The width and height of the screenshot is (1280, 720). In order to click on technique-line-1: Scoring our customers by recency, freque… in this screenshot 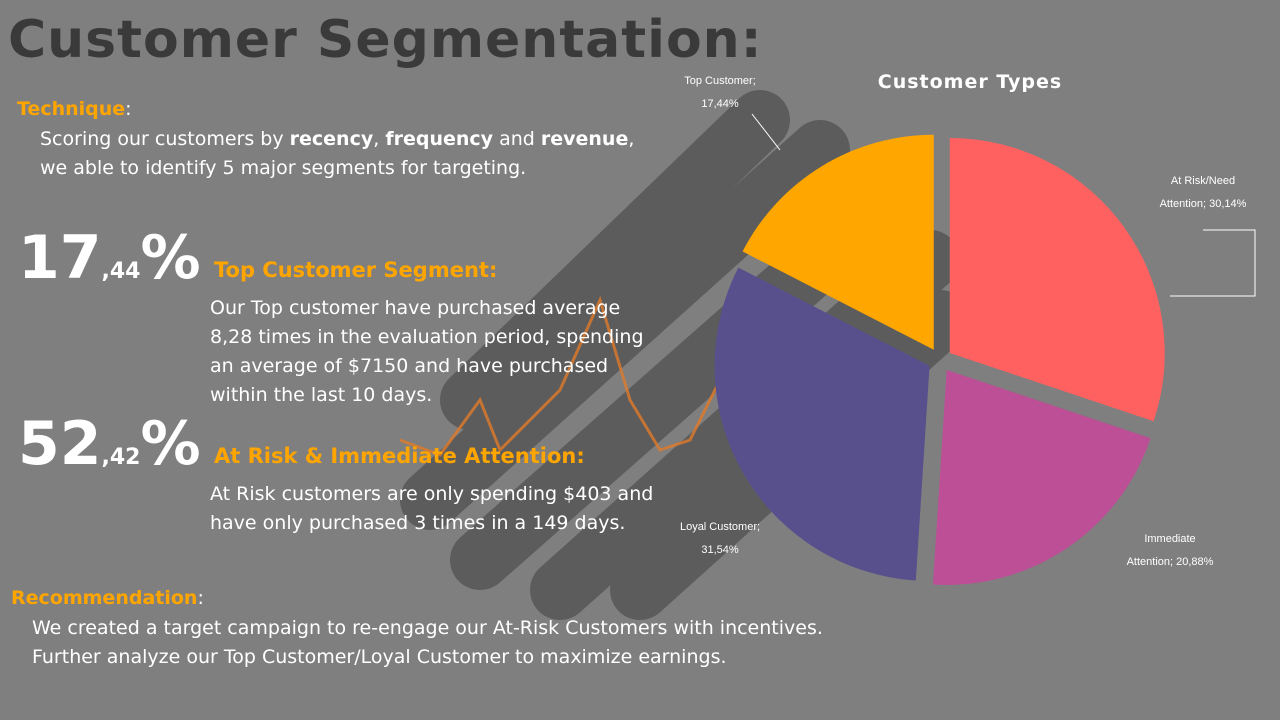, I will do `click(337, 139)`.